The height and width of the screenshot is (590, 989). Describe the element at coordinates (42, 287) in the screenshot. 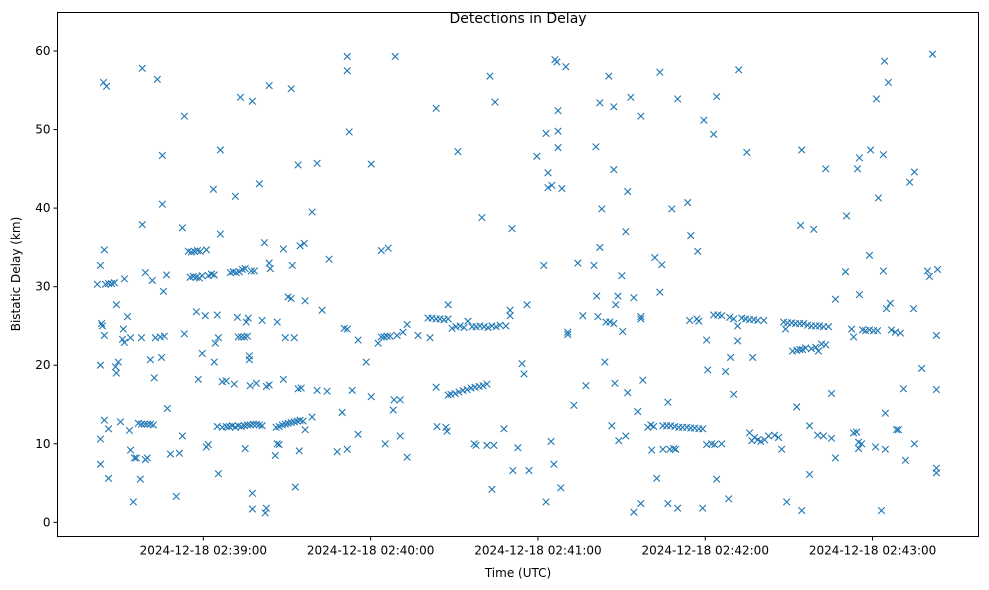

I see `y-tick-label: 30` at that location.